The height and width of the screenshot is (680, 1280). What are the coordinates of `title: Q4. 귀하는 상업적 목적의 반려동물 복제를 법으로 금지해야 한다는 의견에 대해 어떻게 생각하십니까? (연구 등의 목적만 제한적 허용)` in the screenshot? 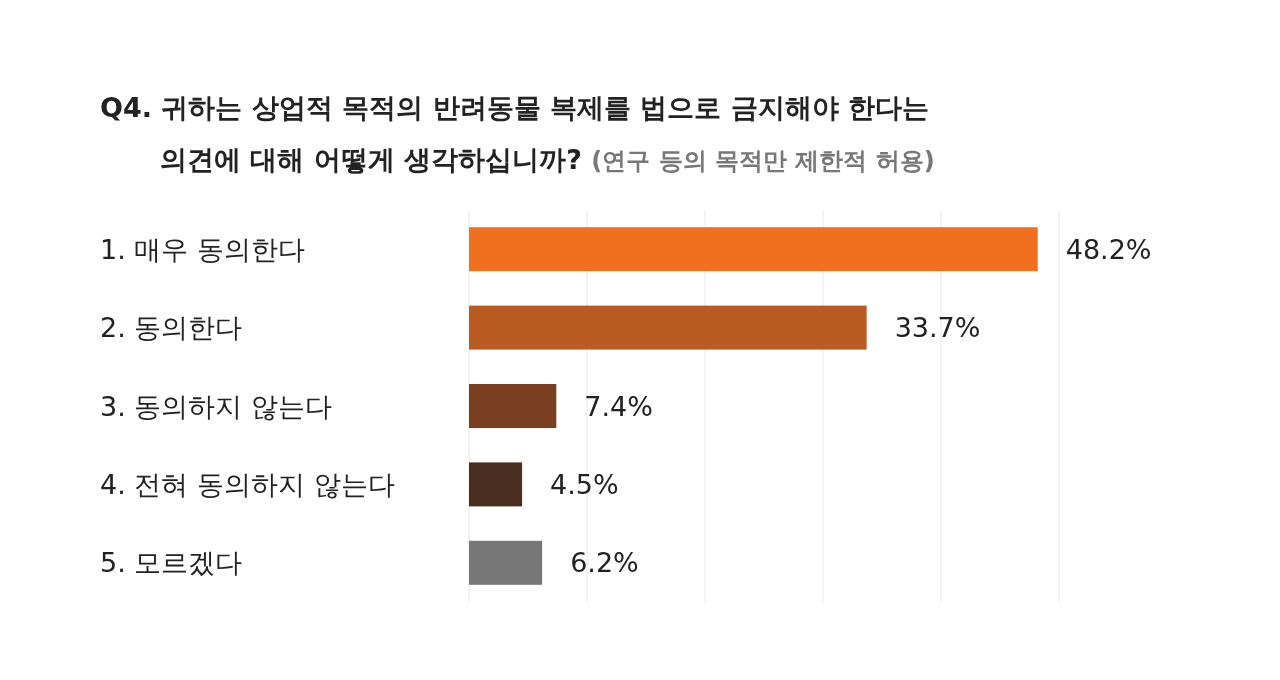 It's located at (518, 134).